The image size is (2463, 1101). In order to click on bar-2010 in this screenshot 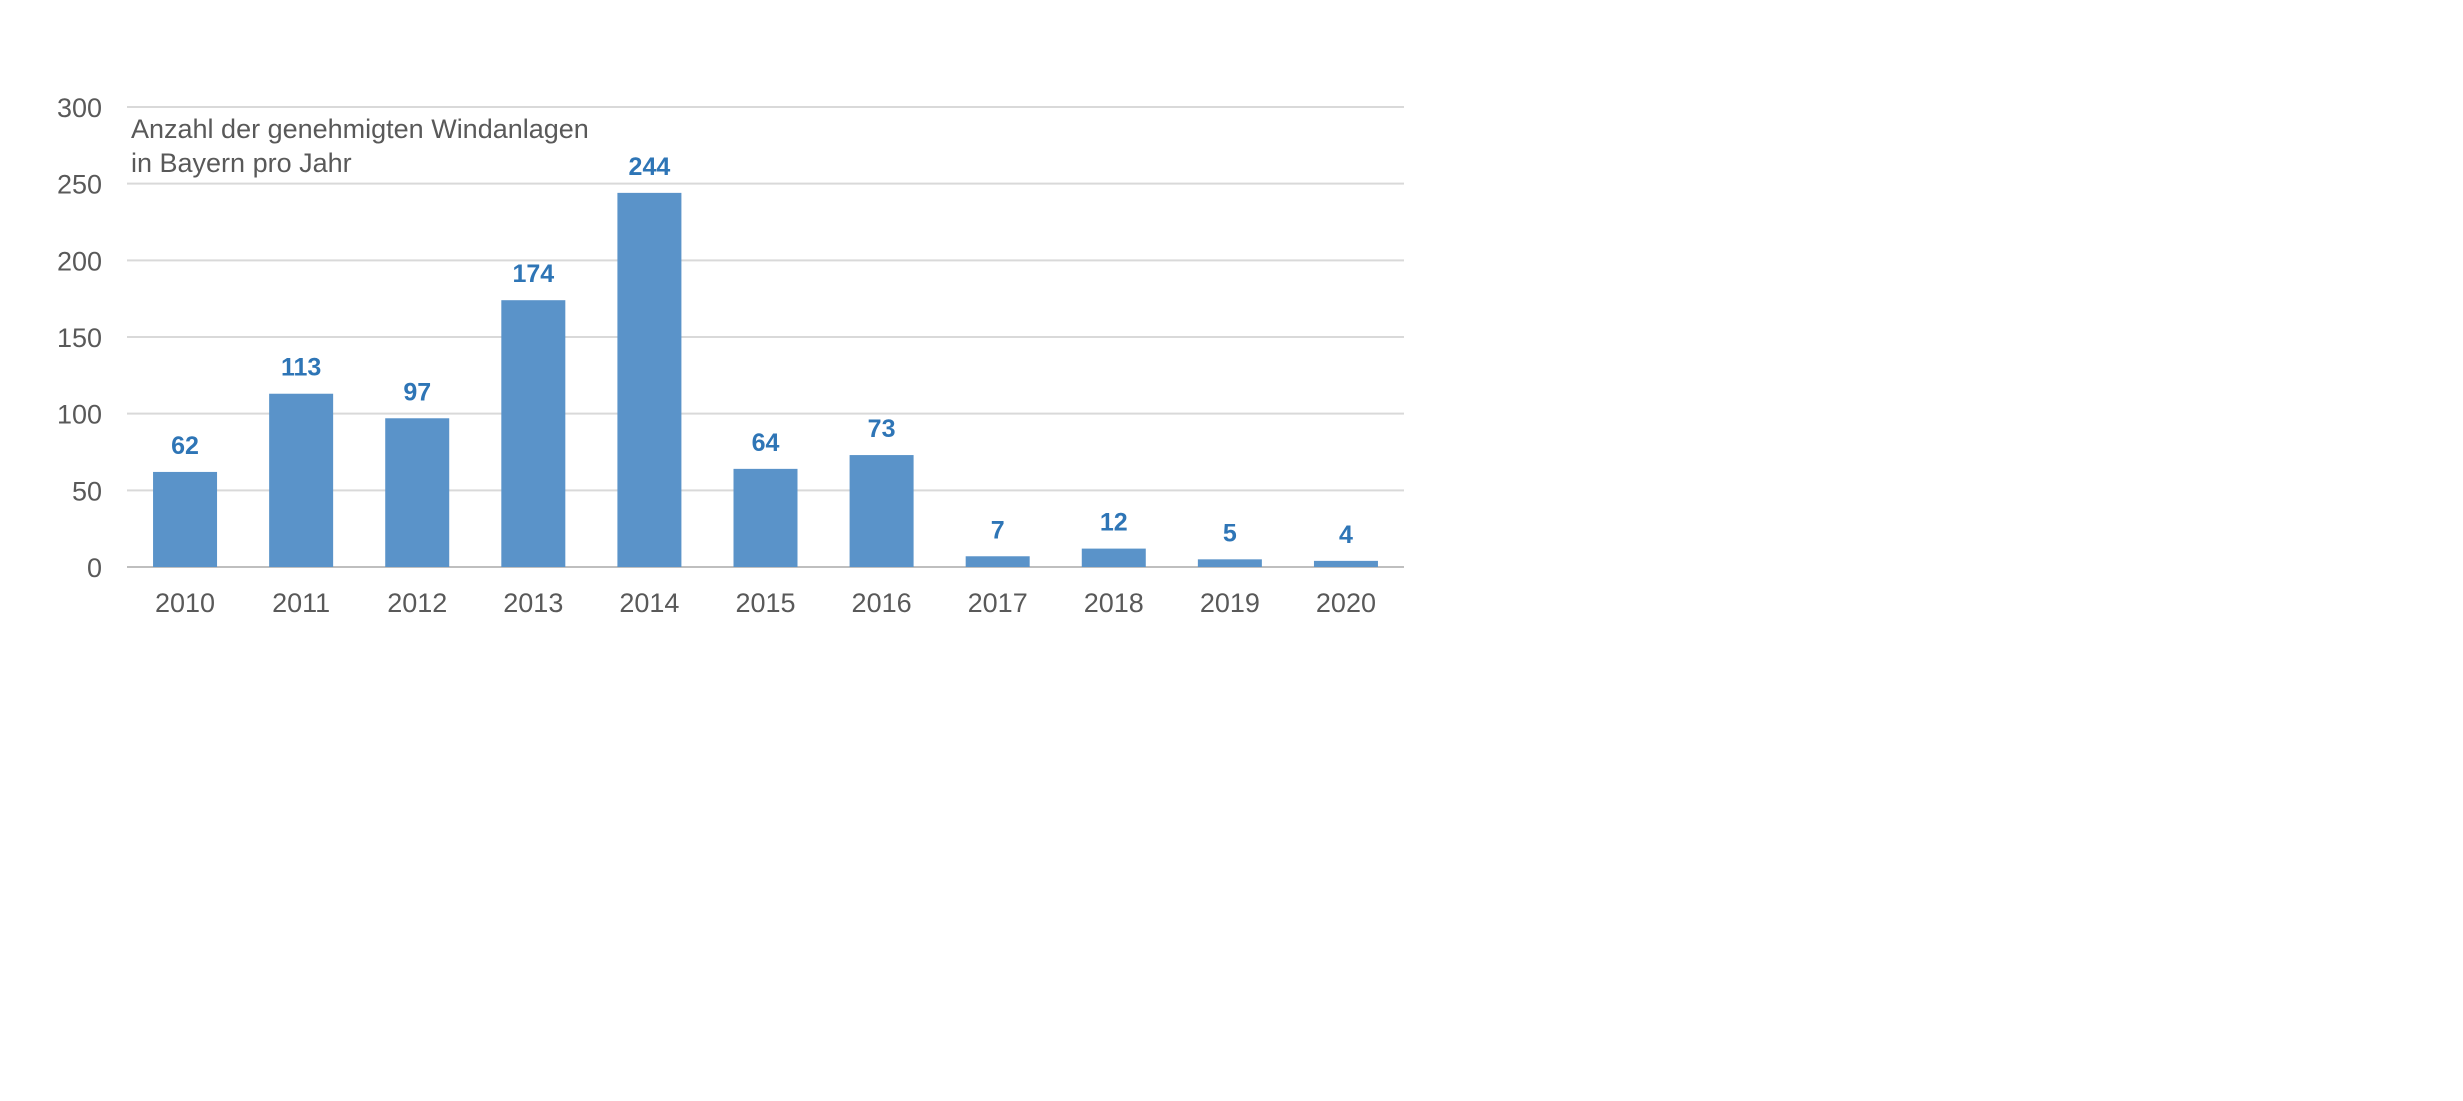, I will do `click(185, 519)`.